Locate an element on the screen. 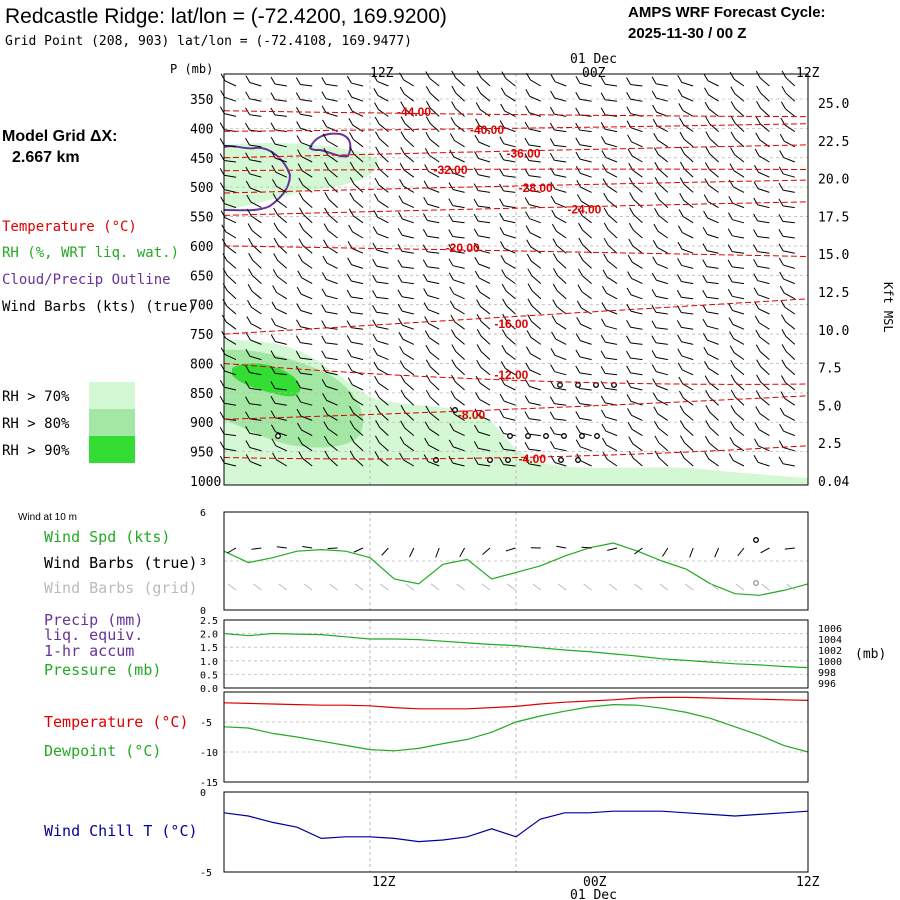 Image resolution: width=900 pixels, height=900 pixels. panel-tick-label: 0 is located at coordinates (203, 793).